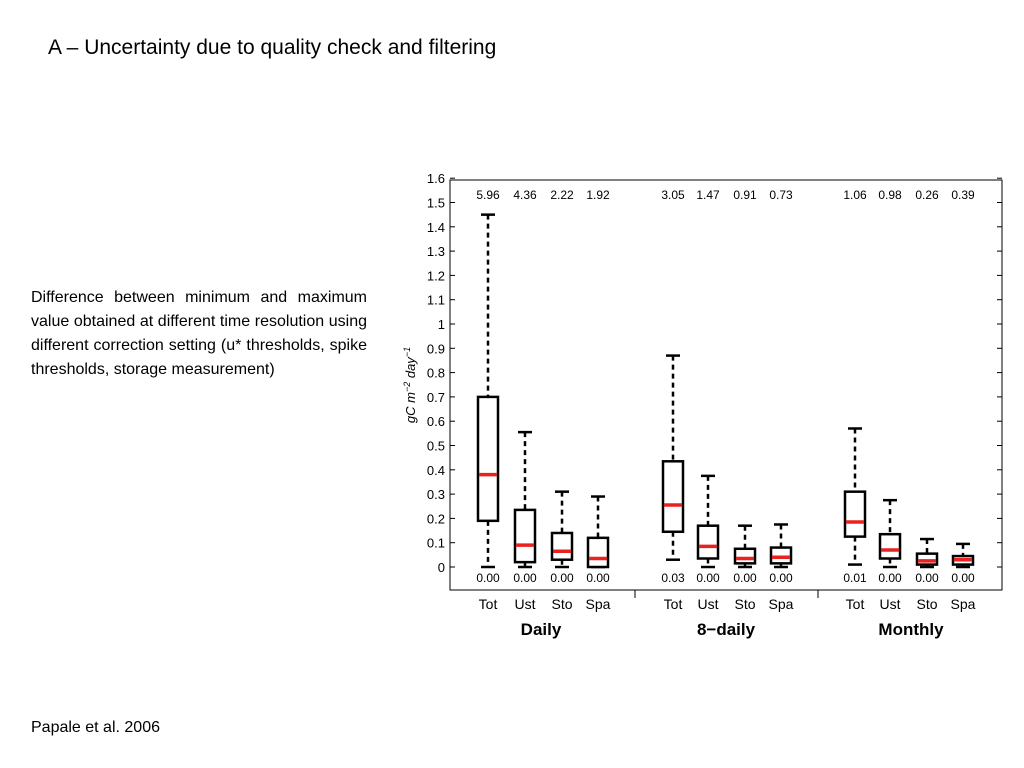 The width and height of the screenshot is (1024, 768). Describe the element at coordinates (410, 407) in the screenshot. I see `y-axis-label-part: gC m` at that location.